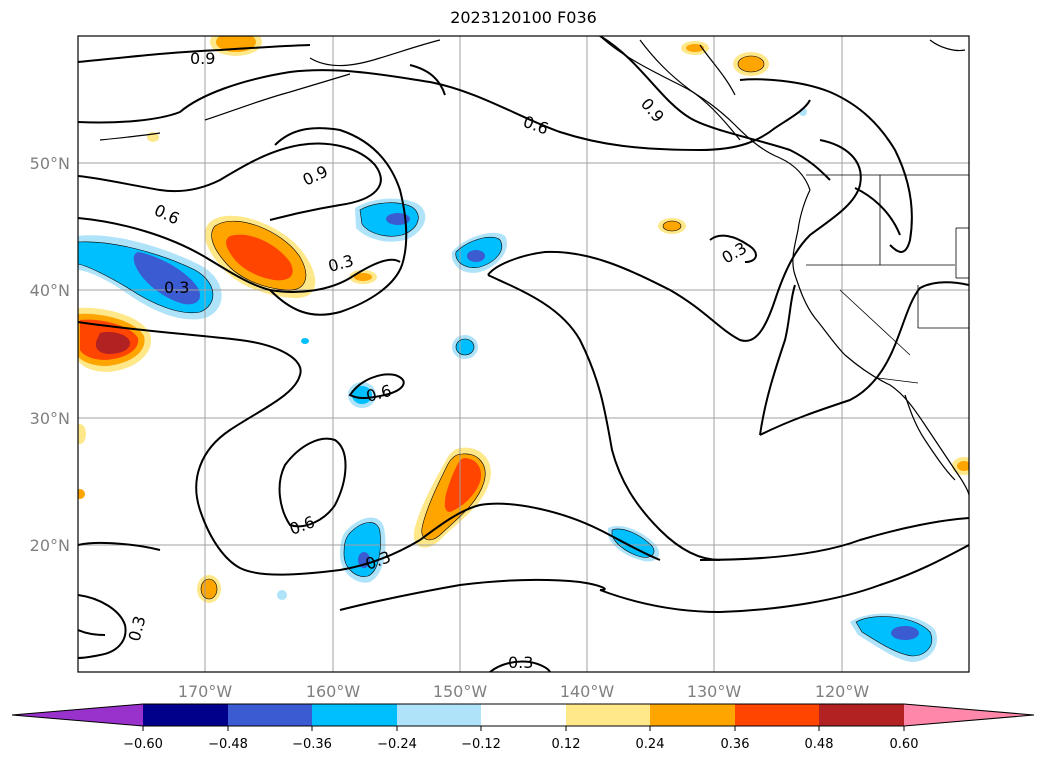 This screenshot has width=1047, height=765. Describe the element at coordinates (566, 744) in the screenshot. I see `colorbar-tick-label: 0.12` at that location.